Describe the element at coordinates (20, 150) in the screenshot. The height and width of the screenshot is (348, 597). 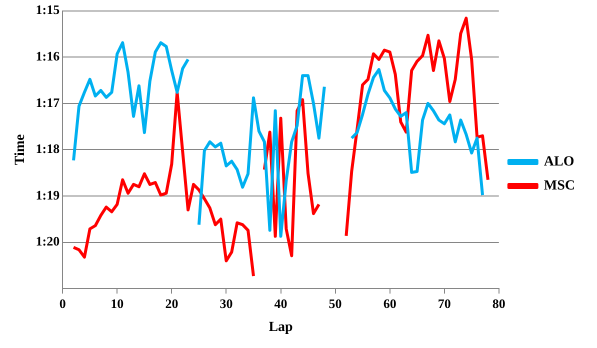
I see `y-axis-title: Time` at that location.